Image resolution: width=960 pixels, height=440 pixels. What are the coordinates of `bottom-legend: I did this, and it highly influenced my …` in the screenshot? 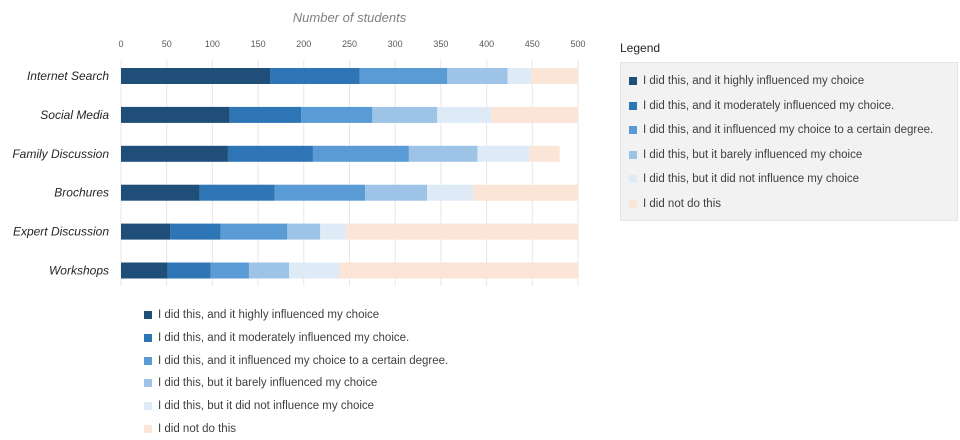 It's located at (296, 372).